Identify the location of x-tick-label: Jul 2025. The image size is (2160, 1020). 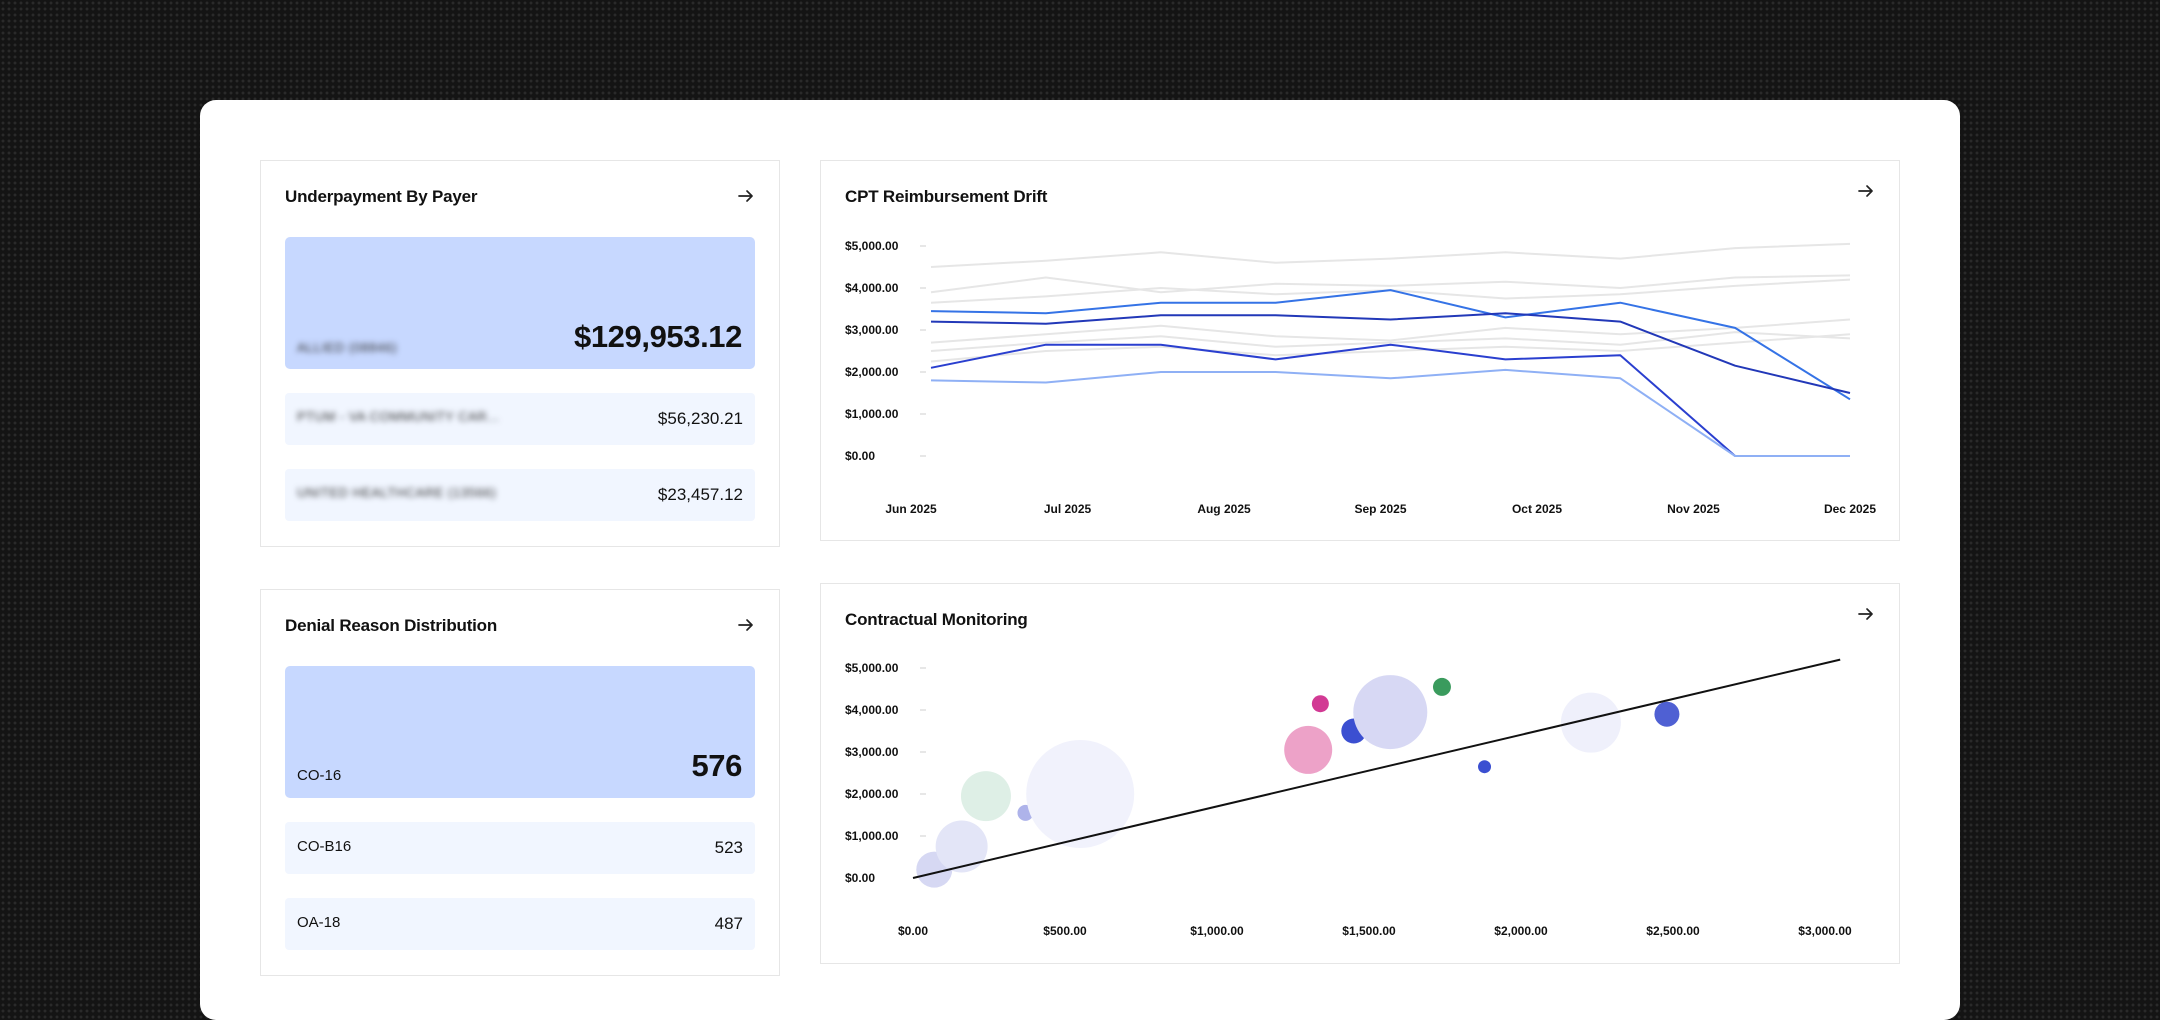
(1068, 509).